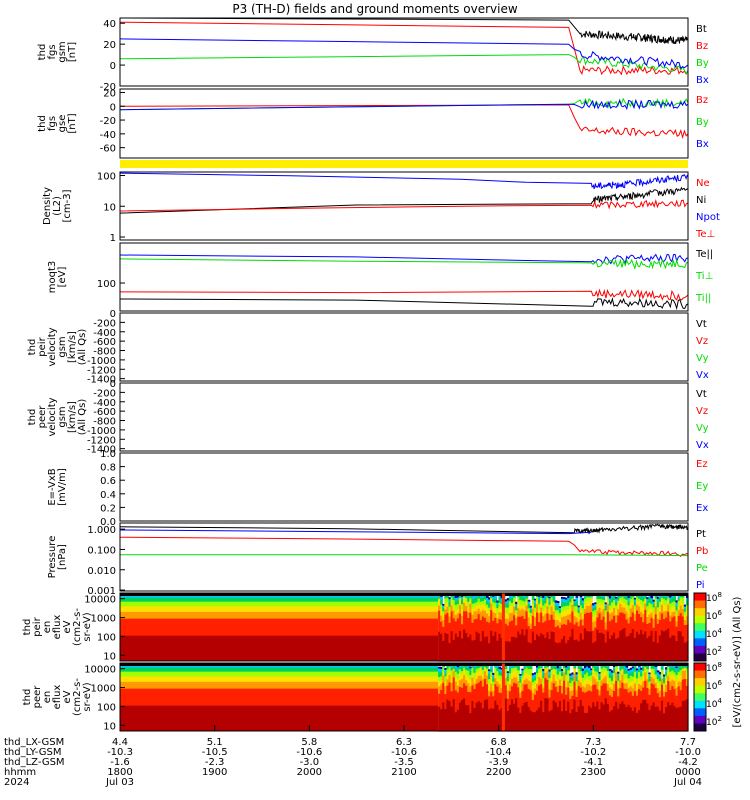 The width and height of the screenshot is (750, 800). What do you see at coordinates (62, 277) in the screenshot?
I see `ylabel: [eV]` at bounding box center [62, 277].